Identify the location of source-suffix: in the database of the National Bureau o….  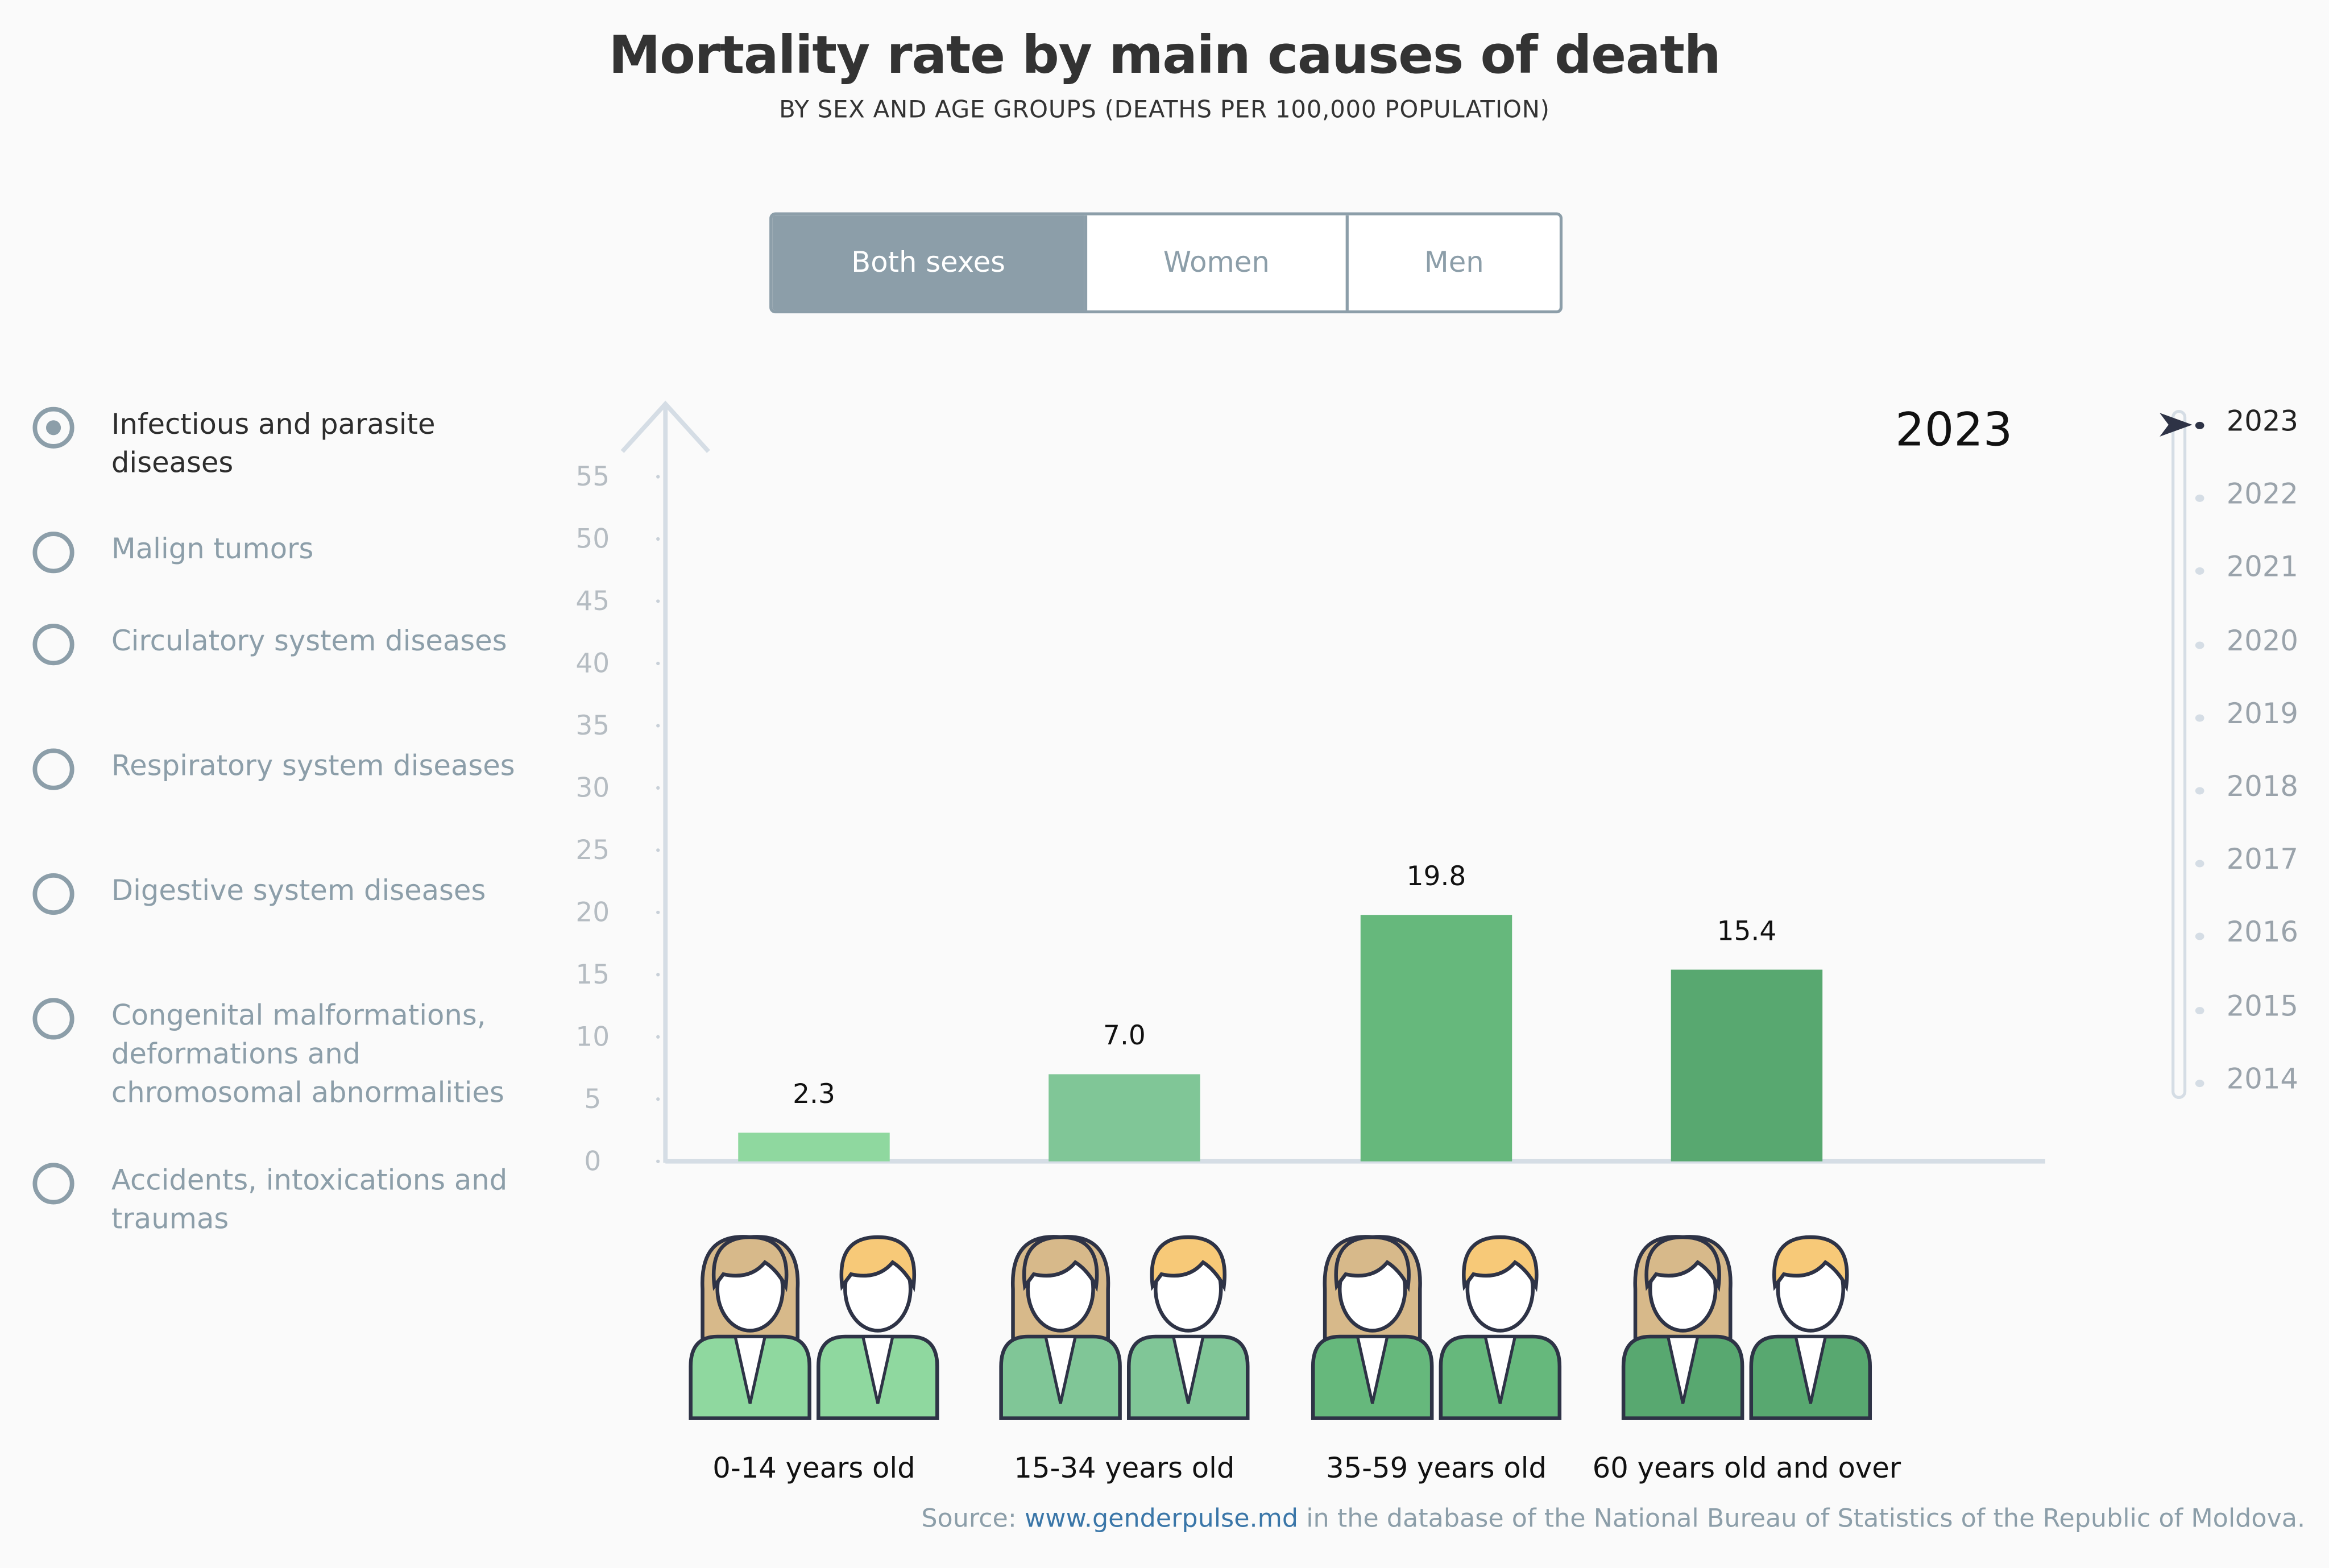
(1802, 1519).